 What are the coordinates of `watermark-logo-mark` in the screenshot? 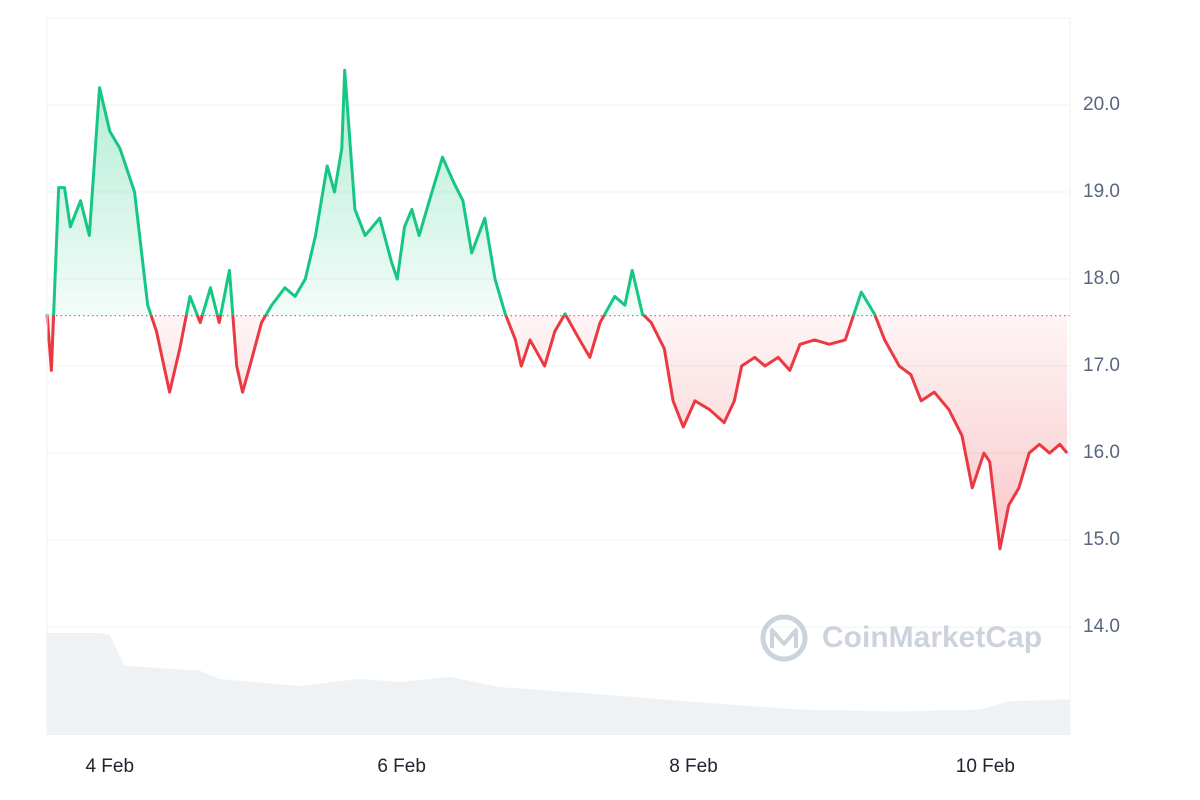 It's located at (784, 638).